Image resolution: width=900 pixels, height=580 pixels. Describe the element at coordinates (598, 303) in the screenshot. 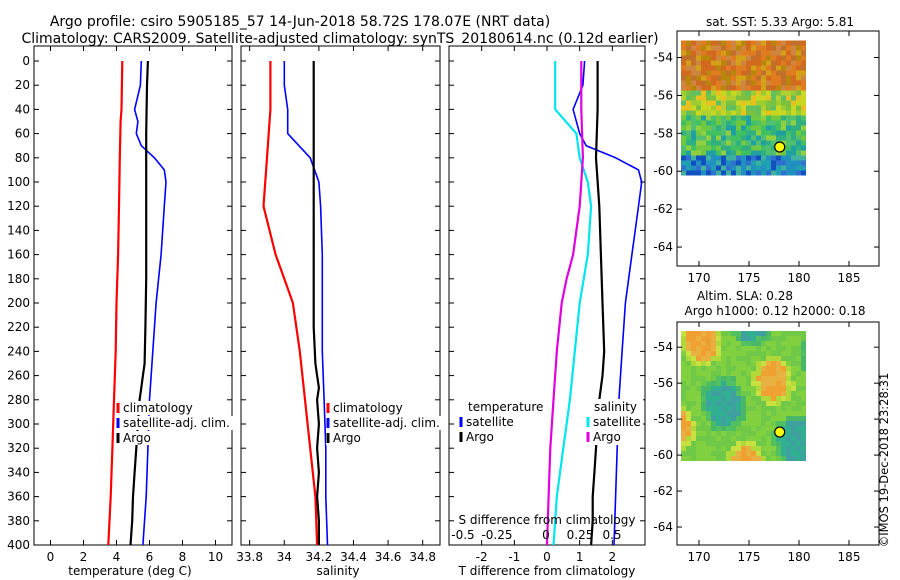

I see `series-line-t-argo` at that location.